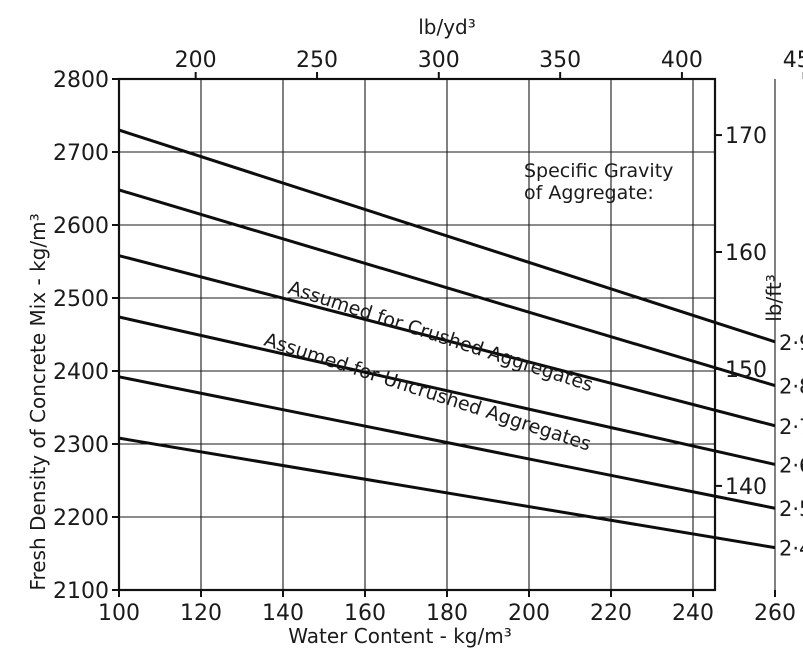 The image size is (803, 654). Describe the element at coordinates (81, 372) in the screenshot. I see `y-tick-label: 2400` at that location.